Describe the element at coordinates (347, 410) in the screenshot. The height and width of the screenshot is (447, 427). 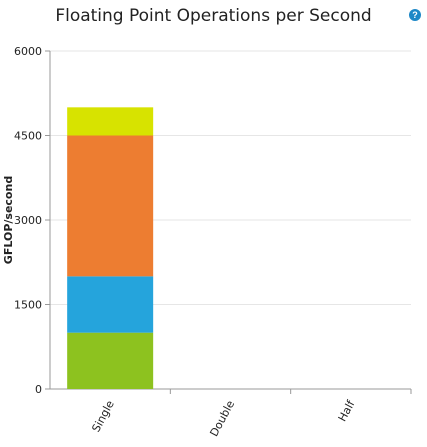
I see `x-tick-label: Half` at that location.